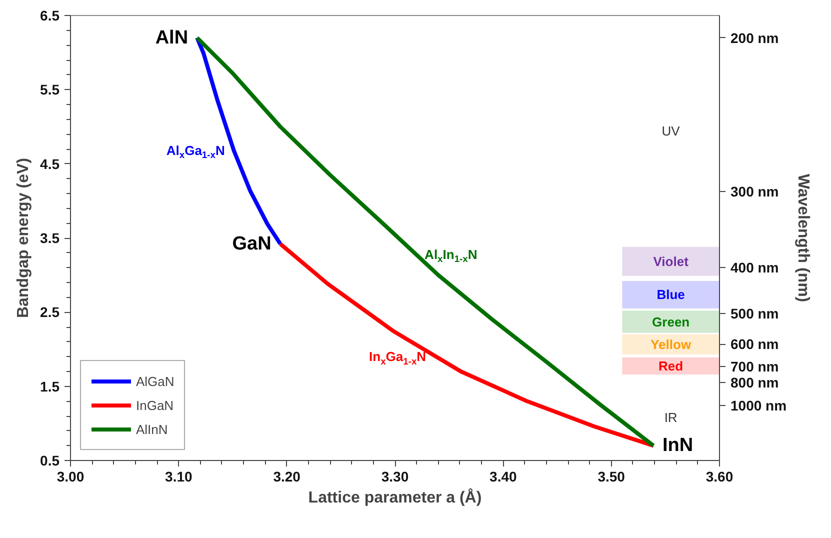  I want to click on y-axis-title: Bandgap energy (eV), so click(23, 238).